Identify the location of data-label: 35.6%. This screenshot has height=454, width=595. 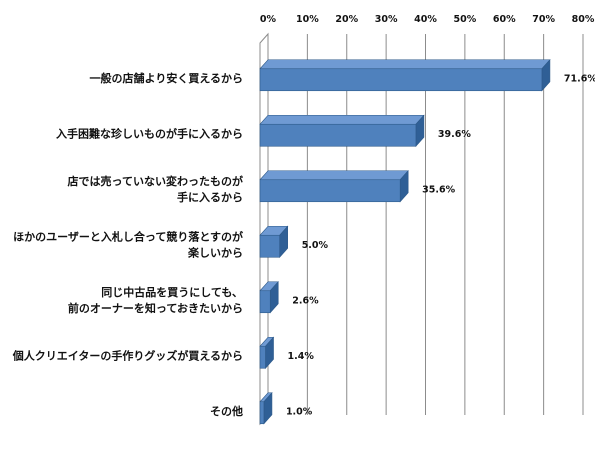
(438, 189).